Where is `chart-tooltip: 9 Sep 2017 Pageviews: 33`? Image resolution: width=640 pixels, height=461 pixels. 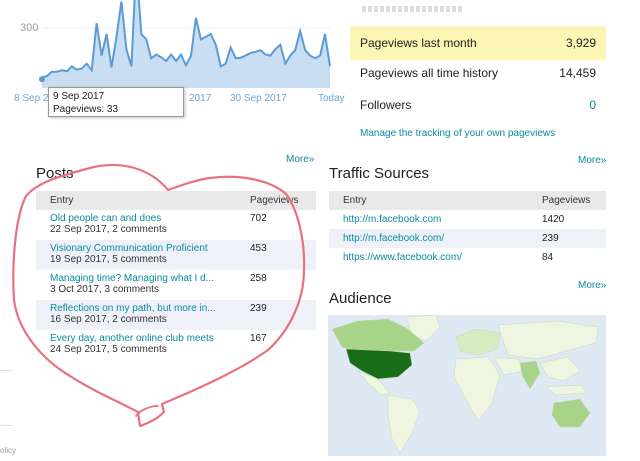
chart-tooltip: 9 Sep 2017 Pageviews: 33 is located at coordinates (116, 102).